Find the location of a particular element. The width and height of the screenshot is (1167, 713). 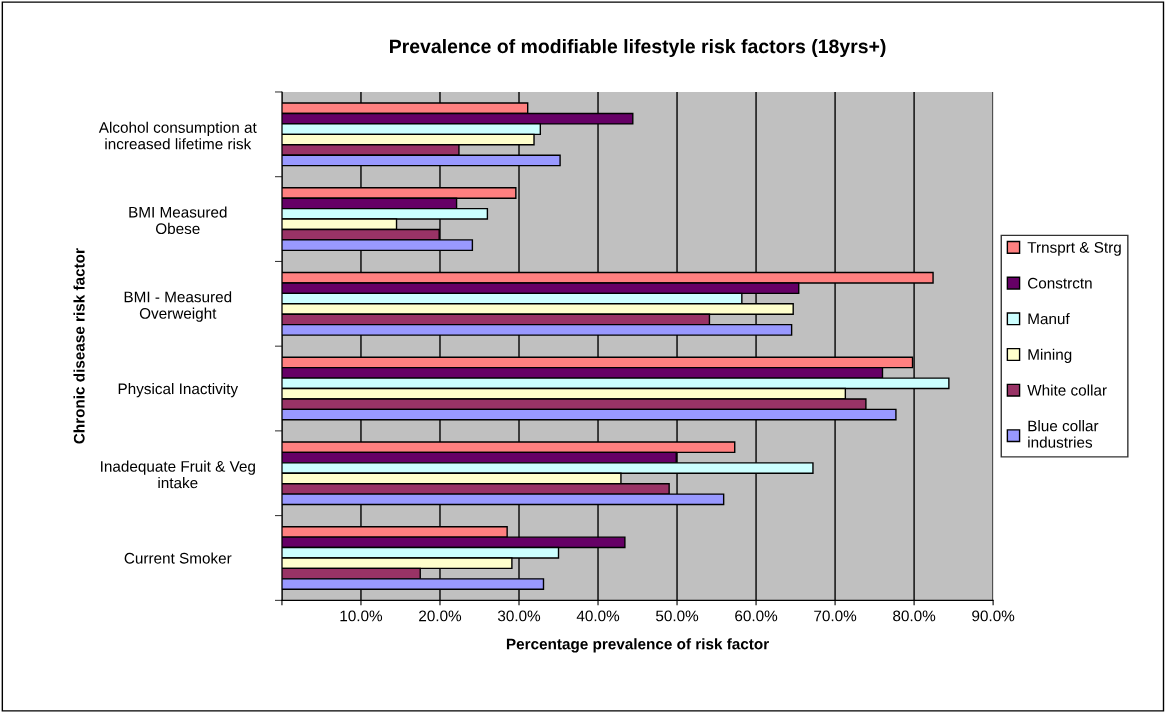

y-tick-label: BMI - Measured Overweight is located at coordinates (178, 306).